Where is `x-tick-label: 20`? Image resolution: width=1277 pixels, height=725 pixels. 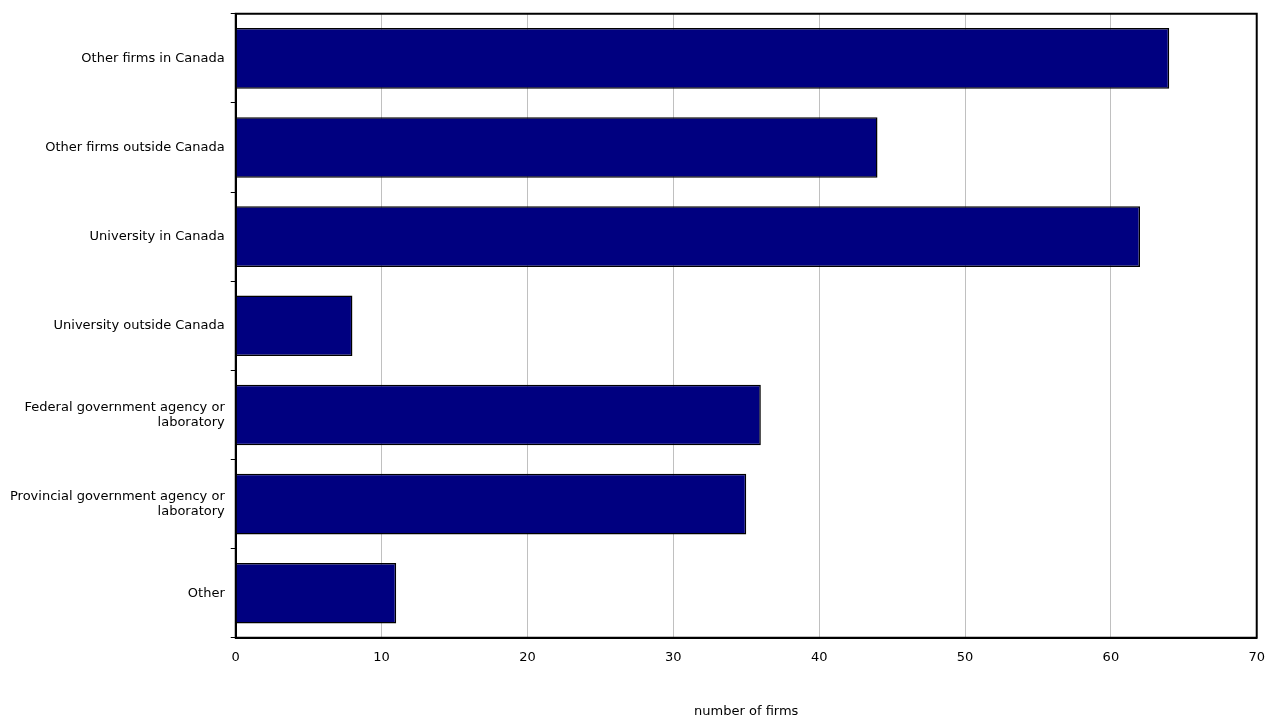 x-tick-label: 20 is located at coordinates (527, 656).